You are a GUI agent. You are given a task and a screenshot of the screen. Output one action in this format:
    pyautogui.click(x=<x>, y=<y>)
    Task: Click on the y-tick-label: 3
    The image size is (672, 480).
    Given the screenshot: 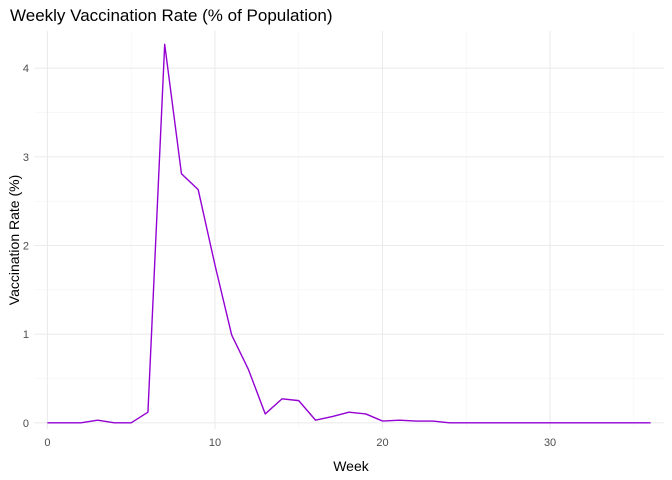 What is the action you would take?
    pyautogui.click(x=26, y=158)
    